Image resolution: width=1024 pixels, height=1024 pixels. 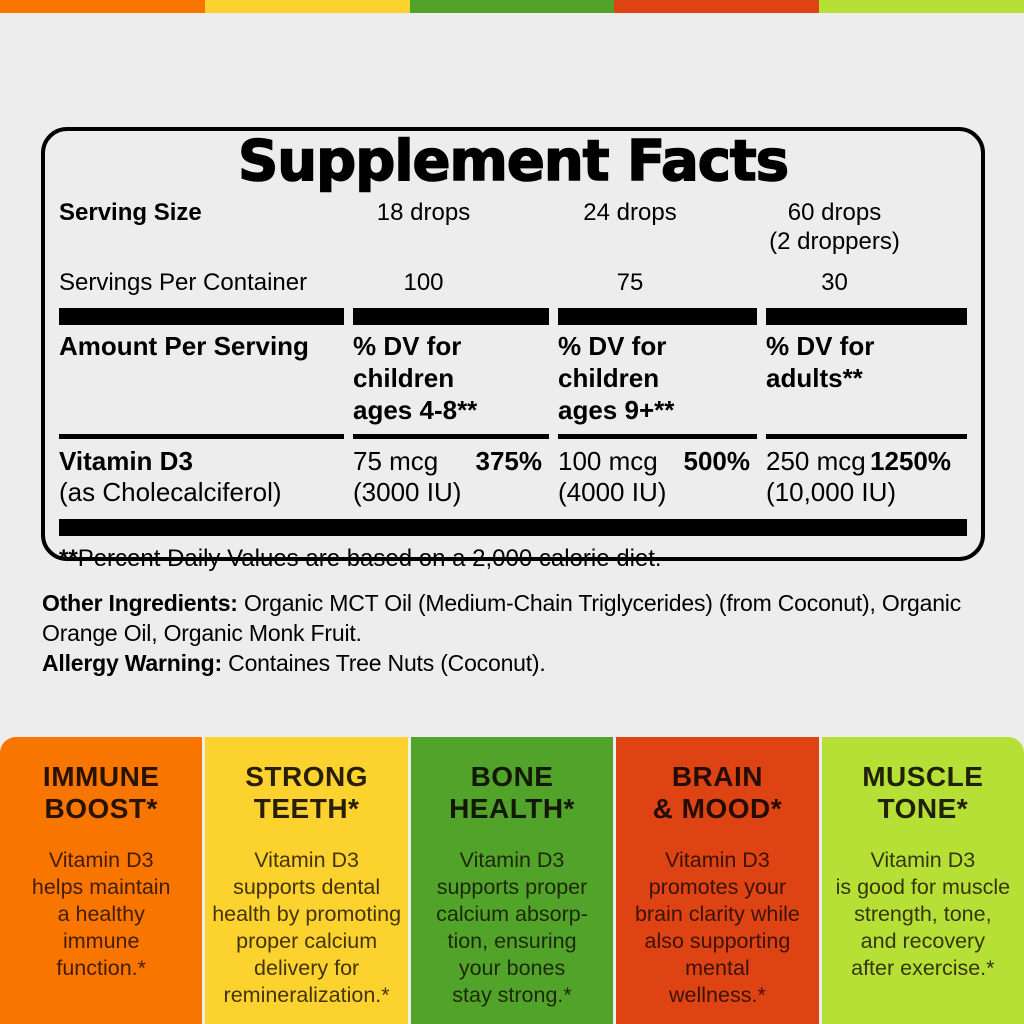 I want to click on dose-percent-dv: 1250%, so click(x=910, y=461).